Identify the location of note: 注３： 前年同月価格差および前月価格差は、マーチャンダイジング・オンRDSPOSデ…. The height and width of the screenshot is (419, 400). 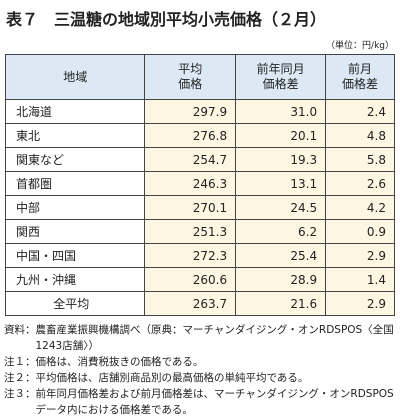
(200, 402).